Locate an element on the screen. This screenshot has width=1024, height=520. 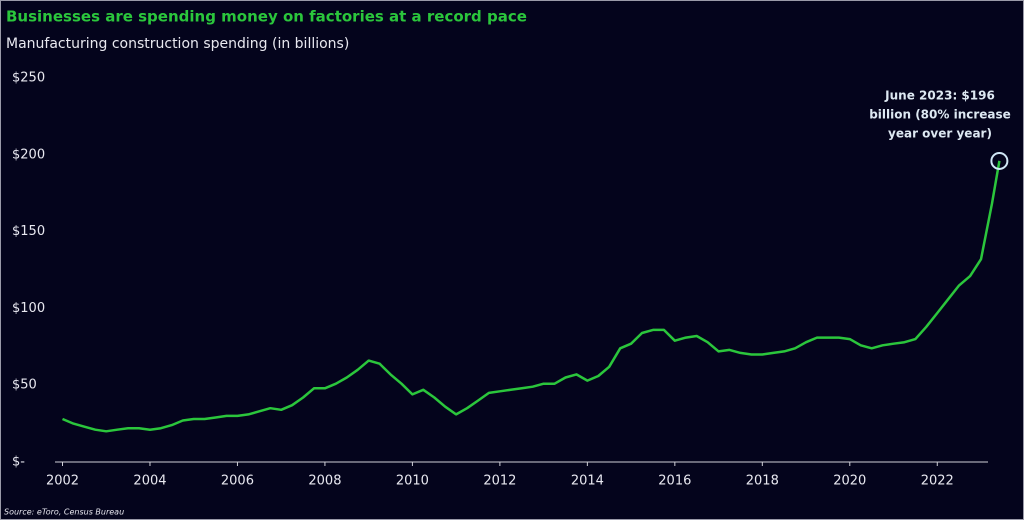
x-tick-label: 2014 is located at coordinates (587, 481).